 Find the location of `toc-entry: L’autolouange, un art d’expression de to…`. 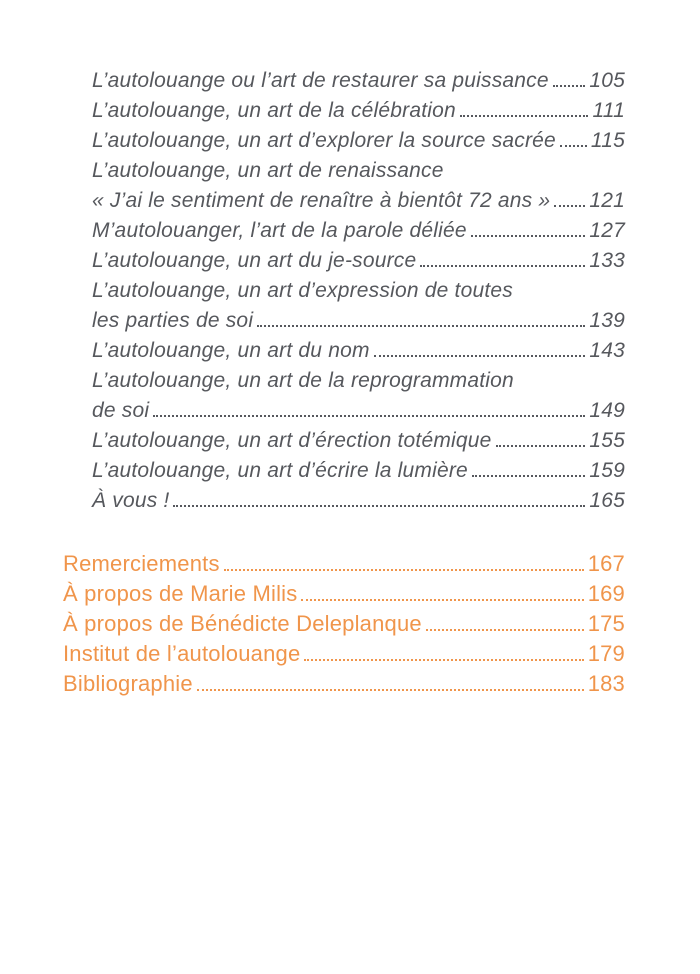

toc-entry: L’autolouange, un art d’expression de to… is located at coordinates (358, 294).